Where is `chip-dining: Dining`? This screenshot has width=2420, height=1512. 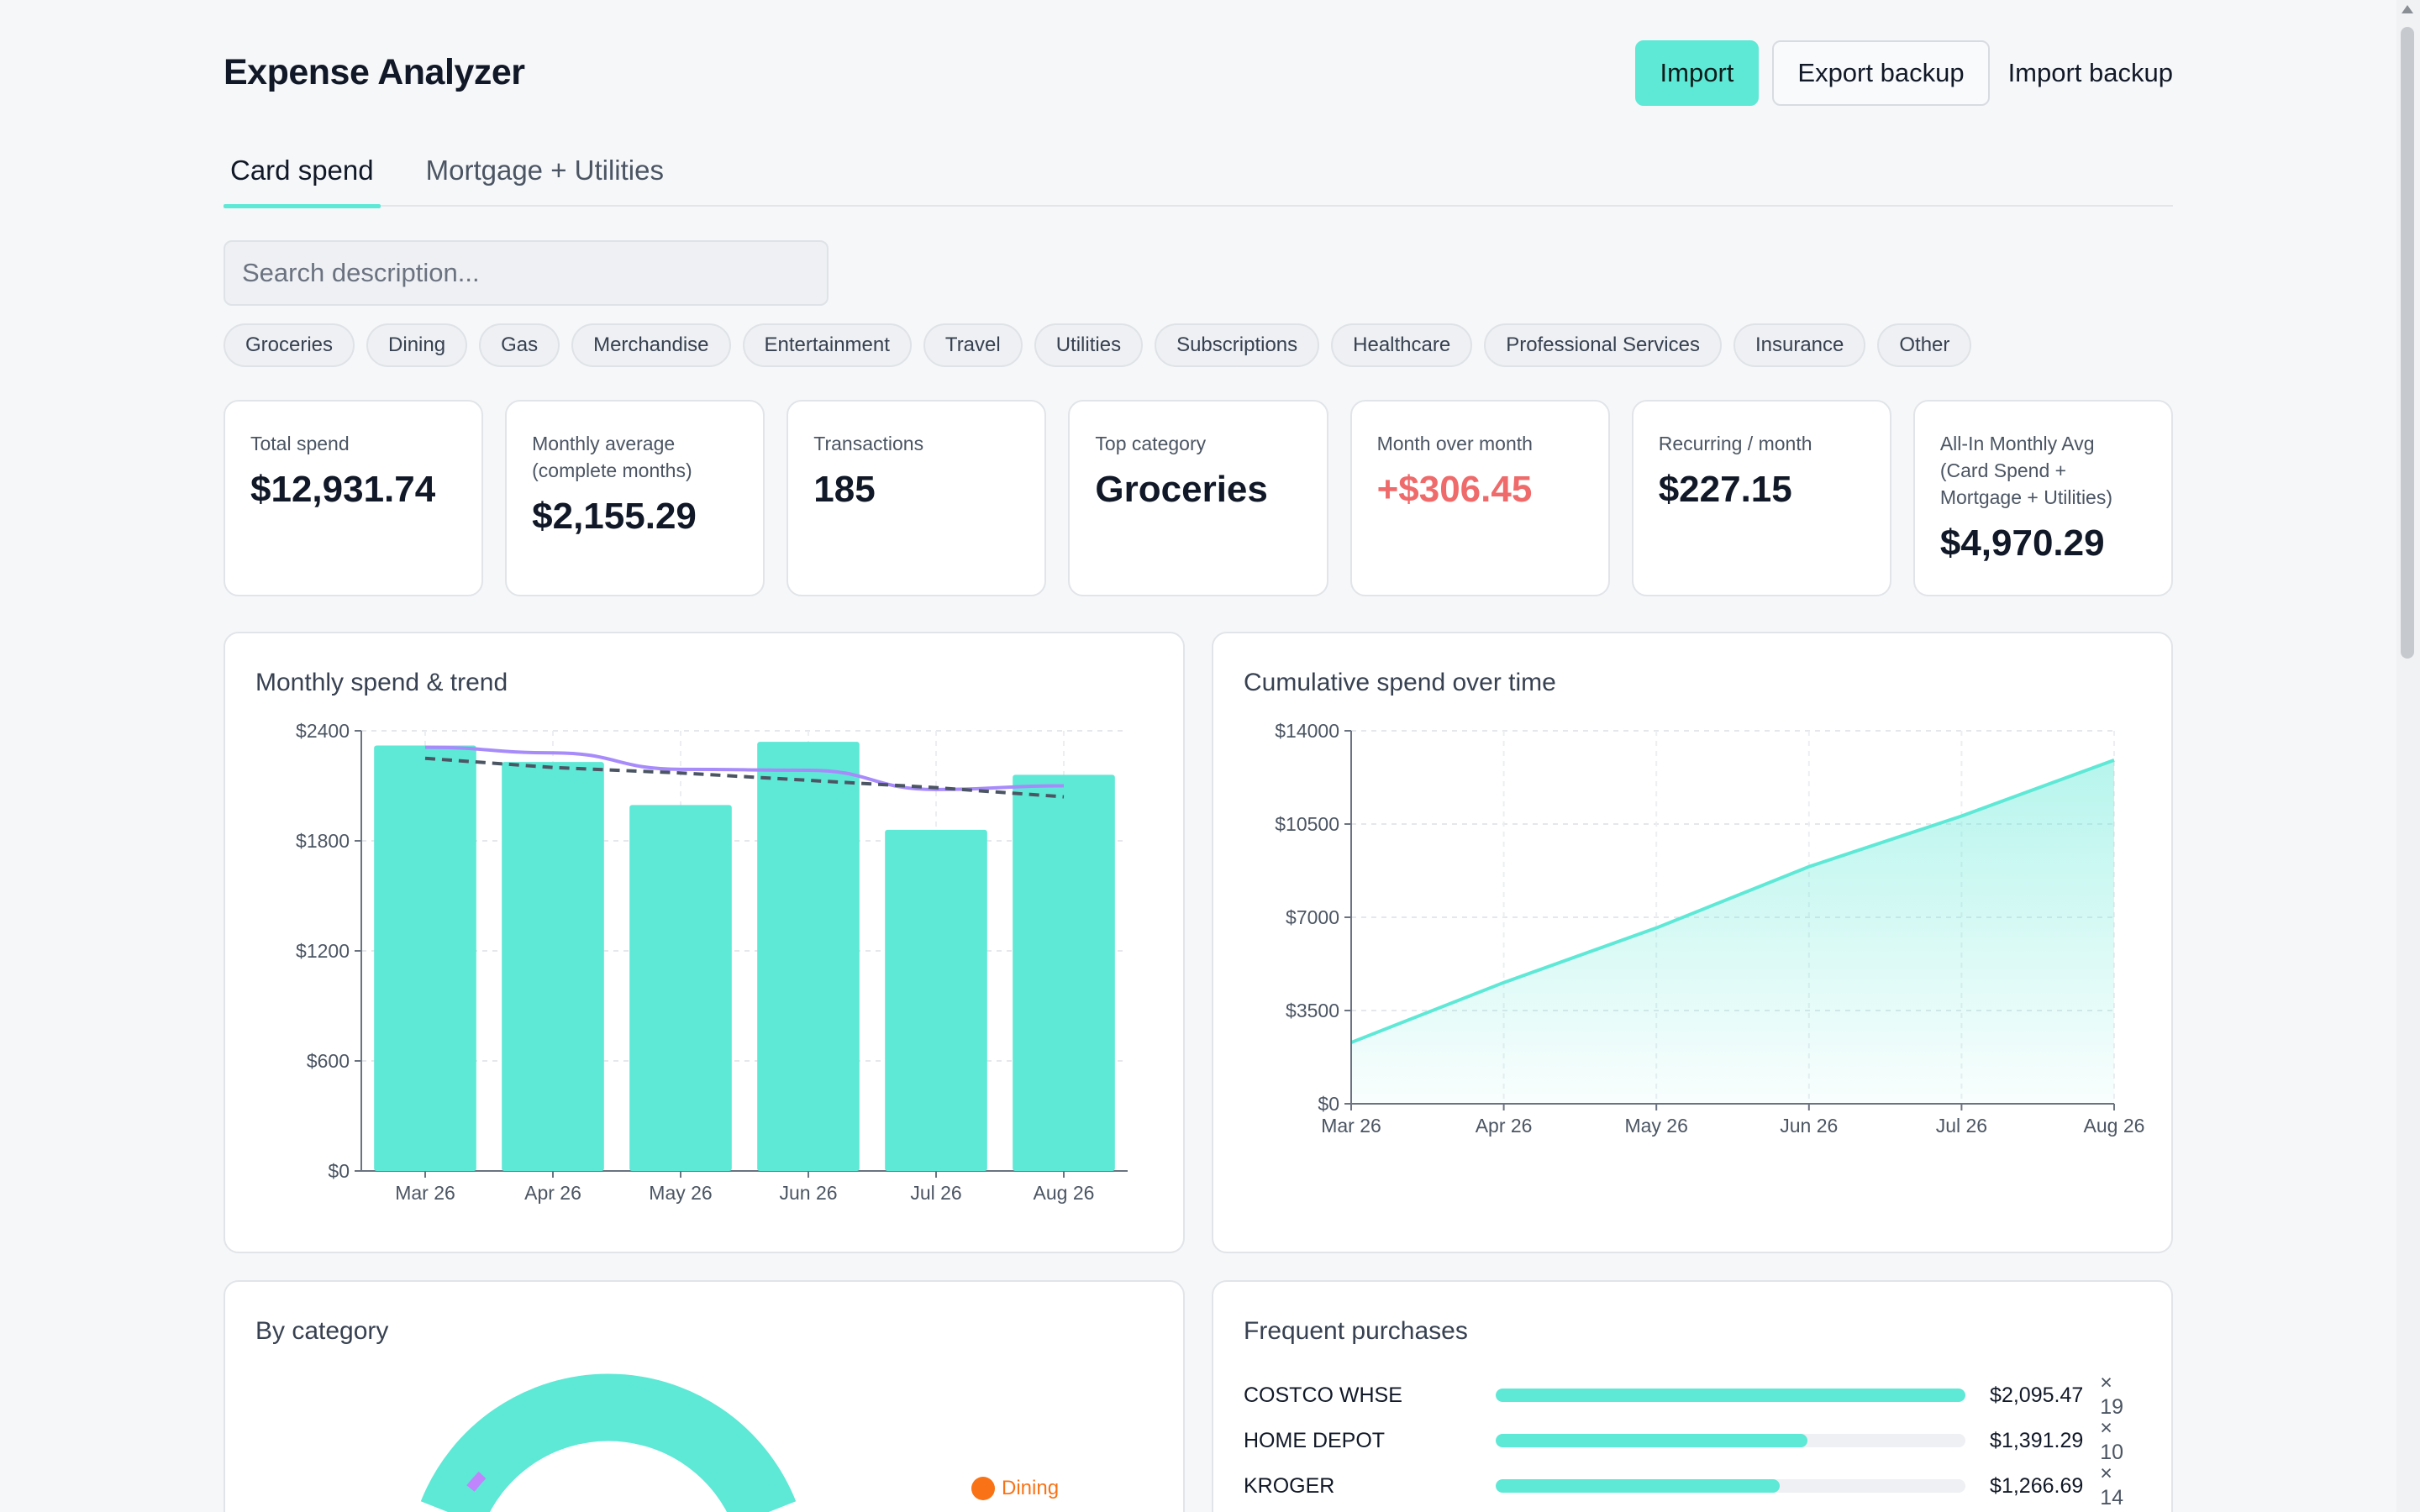 chip-dining: Dining is located at coordinates (417, 345).